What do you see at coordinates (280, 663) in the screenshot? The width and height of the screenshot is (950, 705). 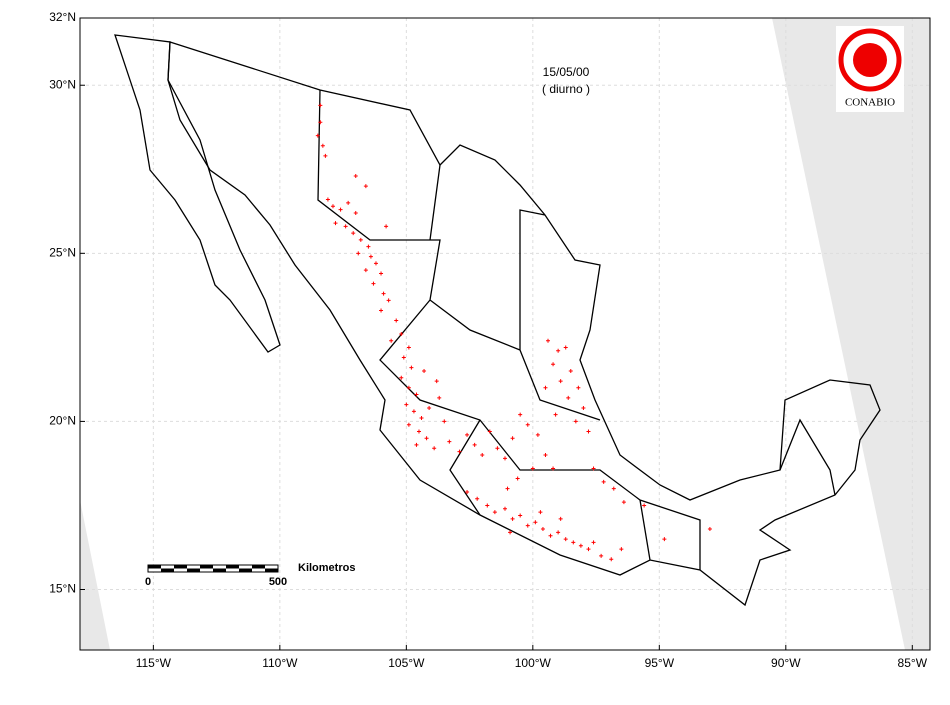 I see `x-tick-label: 110°W` at bounding box center [280, 663].